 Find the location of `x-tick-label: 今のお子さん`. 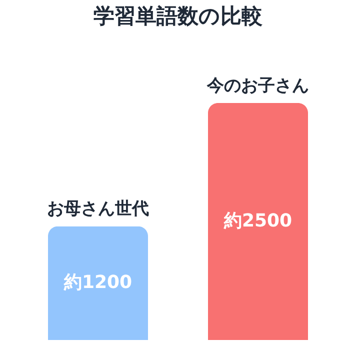

x-tick-label: 今のお子さん is located at coordinates (257, 86).